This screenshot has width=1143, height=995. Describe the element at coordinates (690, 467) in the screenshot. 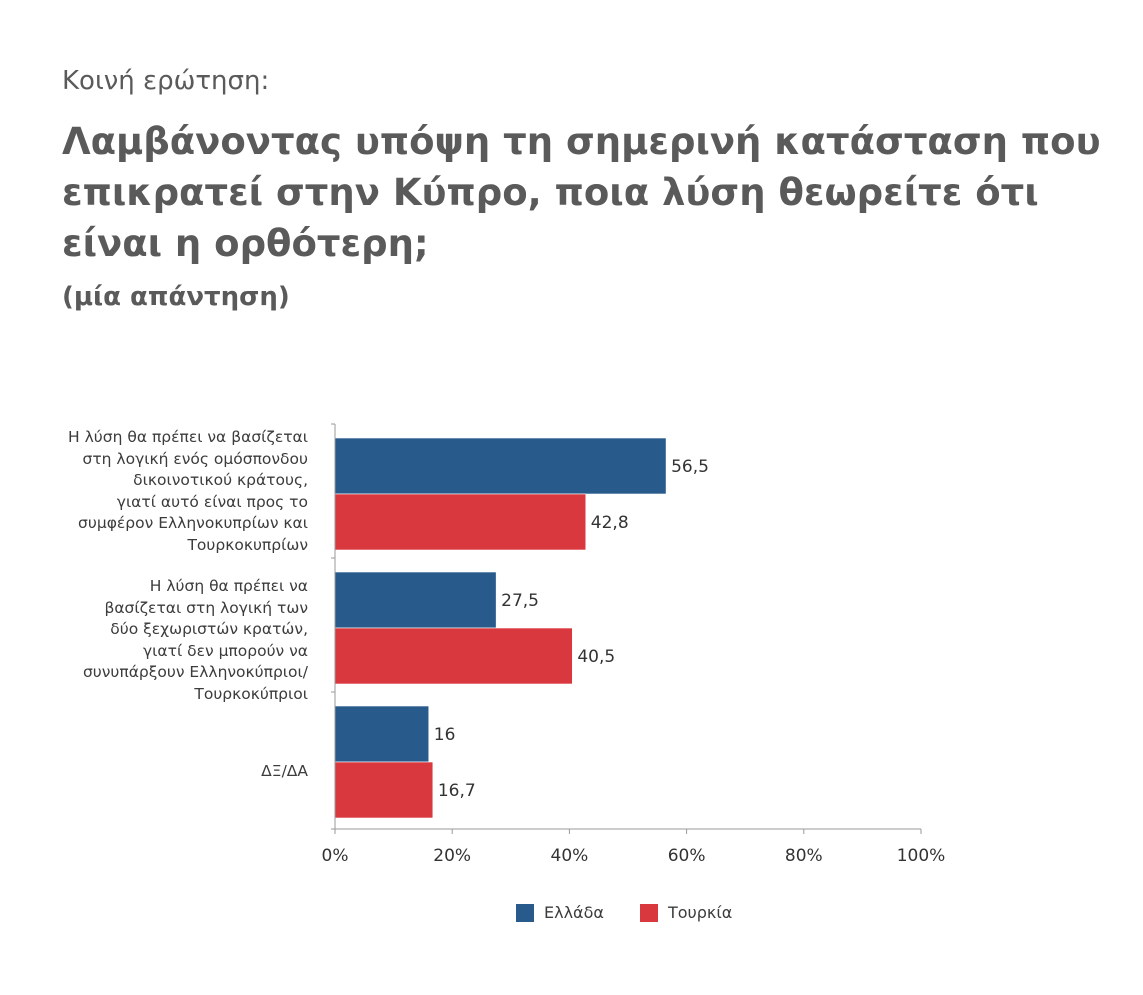

I see `value-label-greece-0: 56,5` at that location.